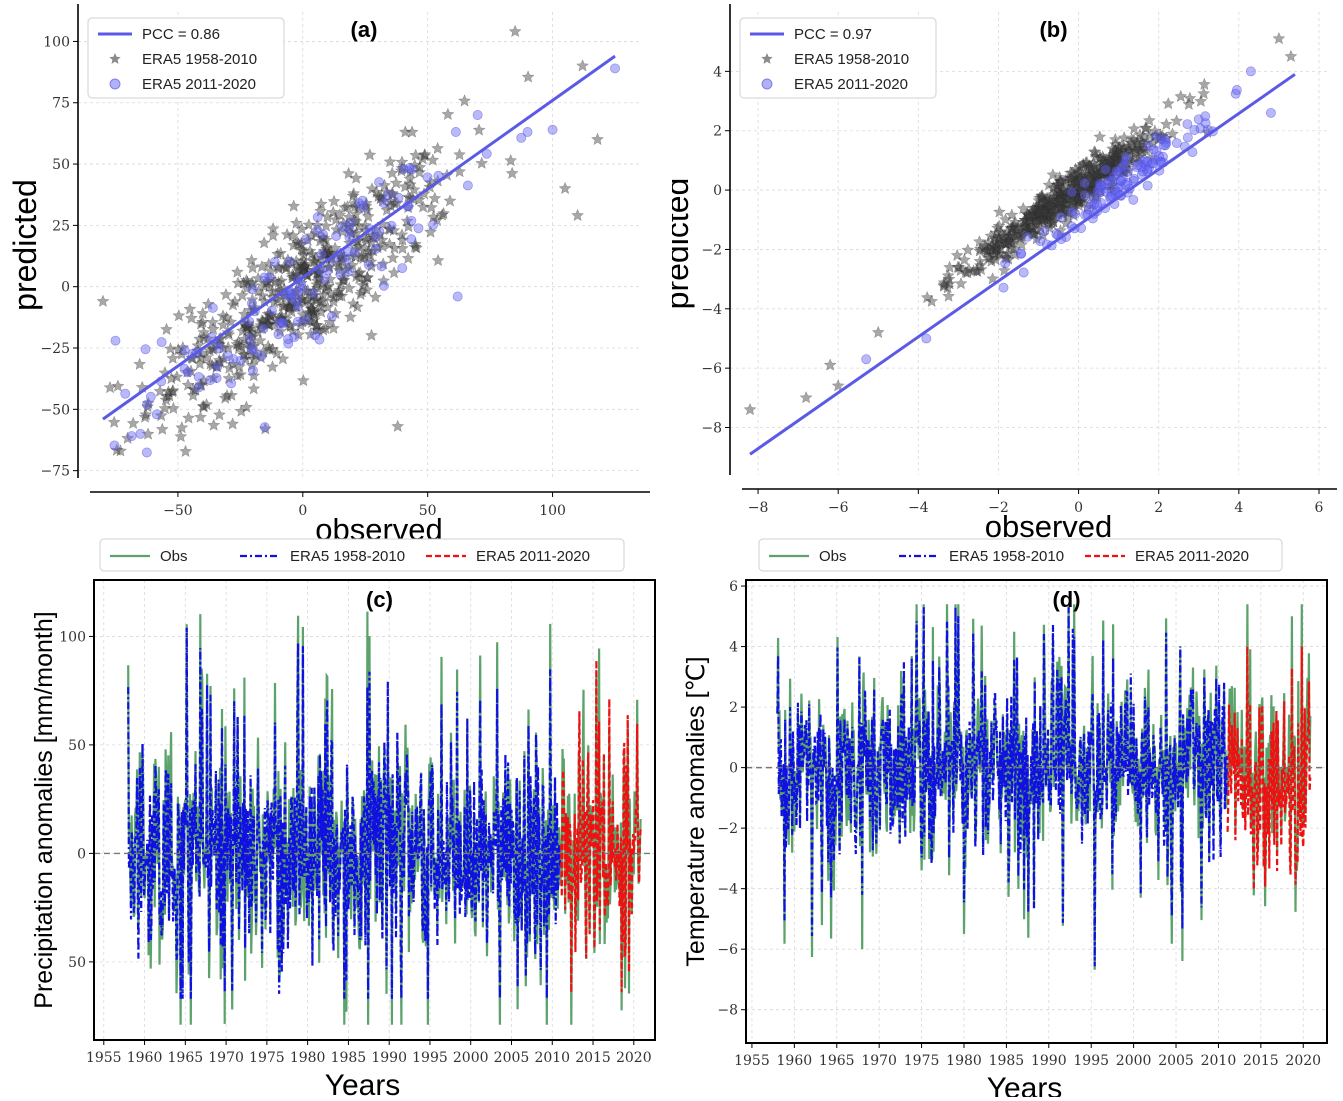 This screenshot has width=1343, height=1101. I want to click on y-tick-label: −4, so click(711, 310).